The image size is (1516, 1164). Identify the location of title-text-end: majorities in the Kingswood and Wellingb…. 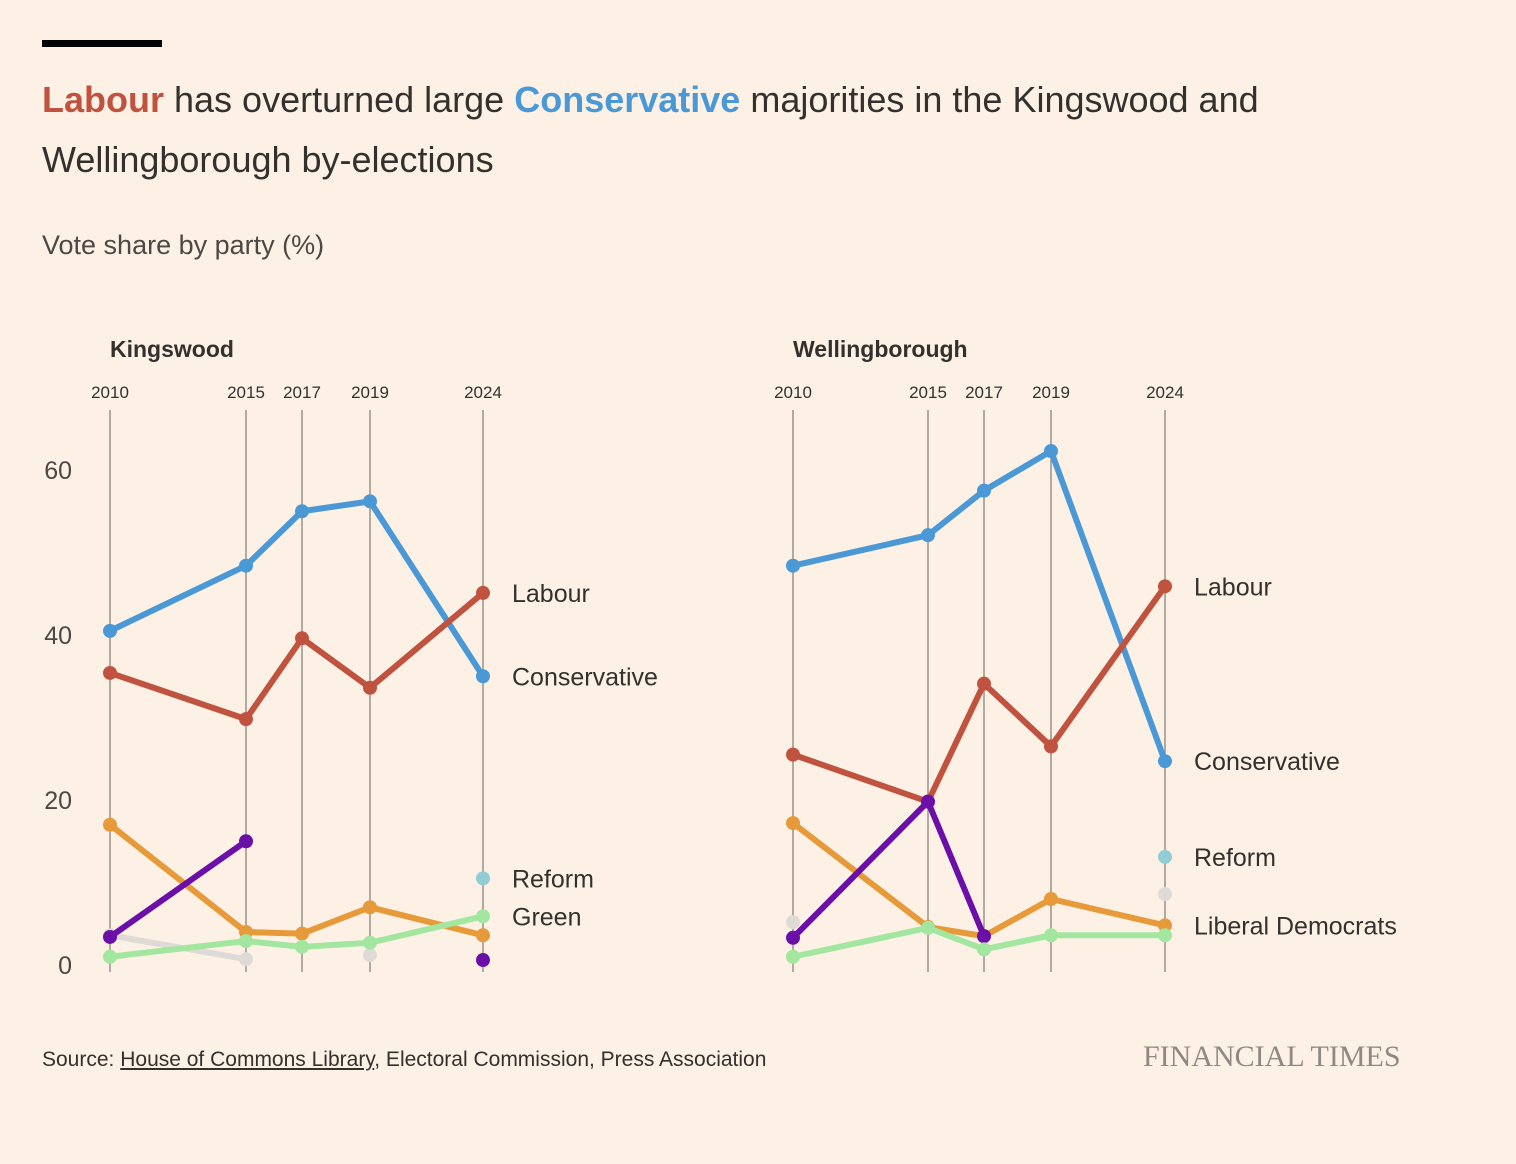
(650, 129).